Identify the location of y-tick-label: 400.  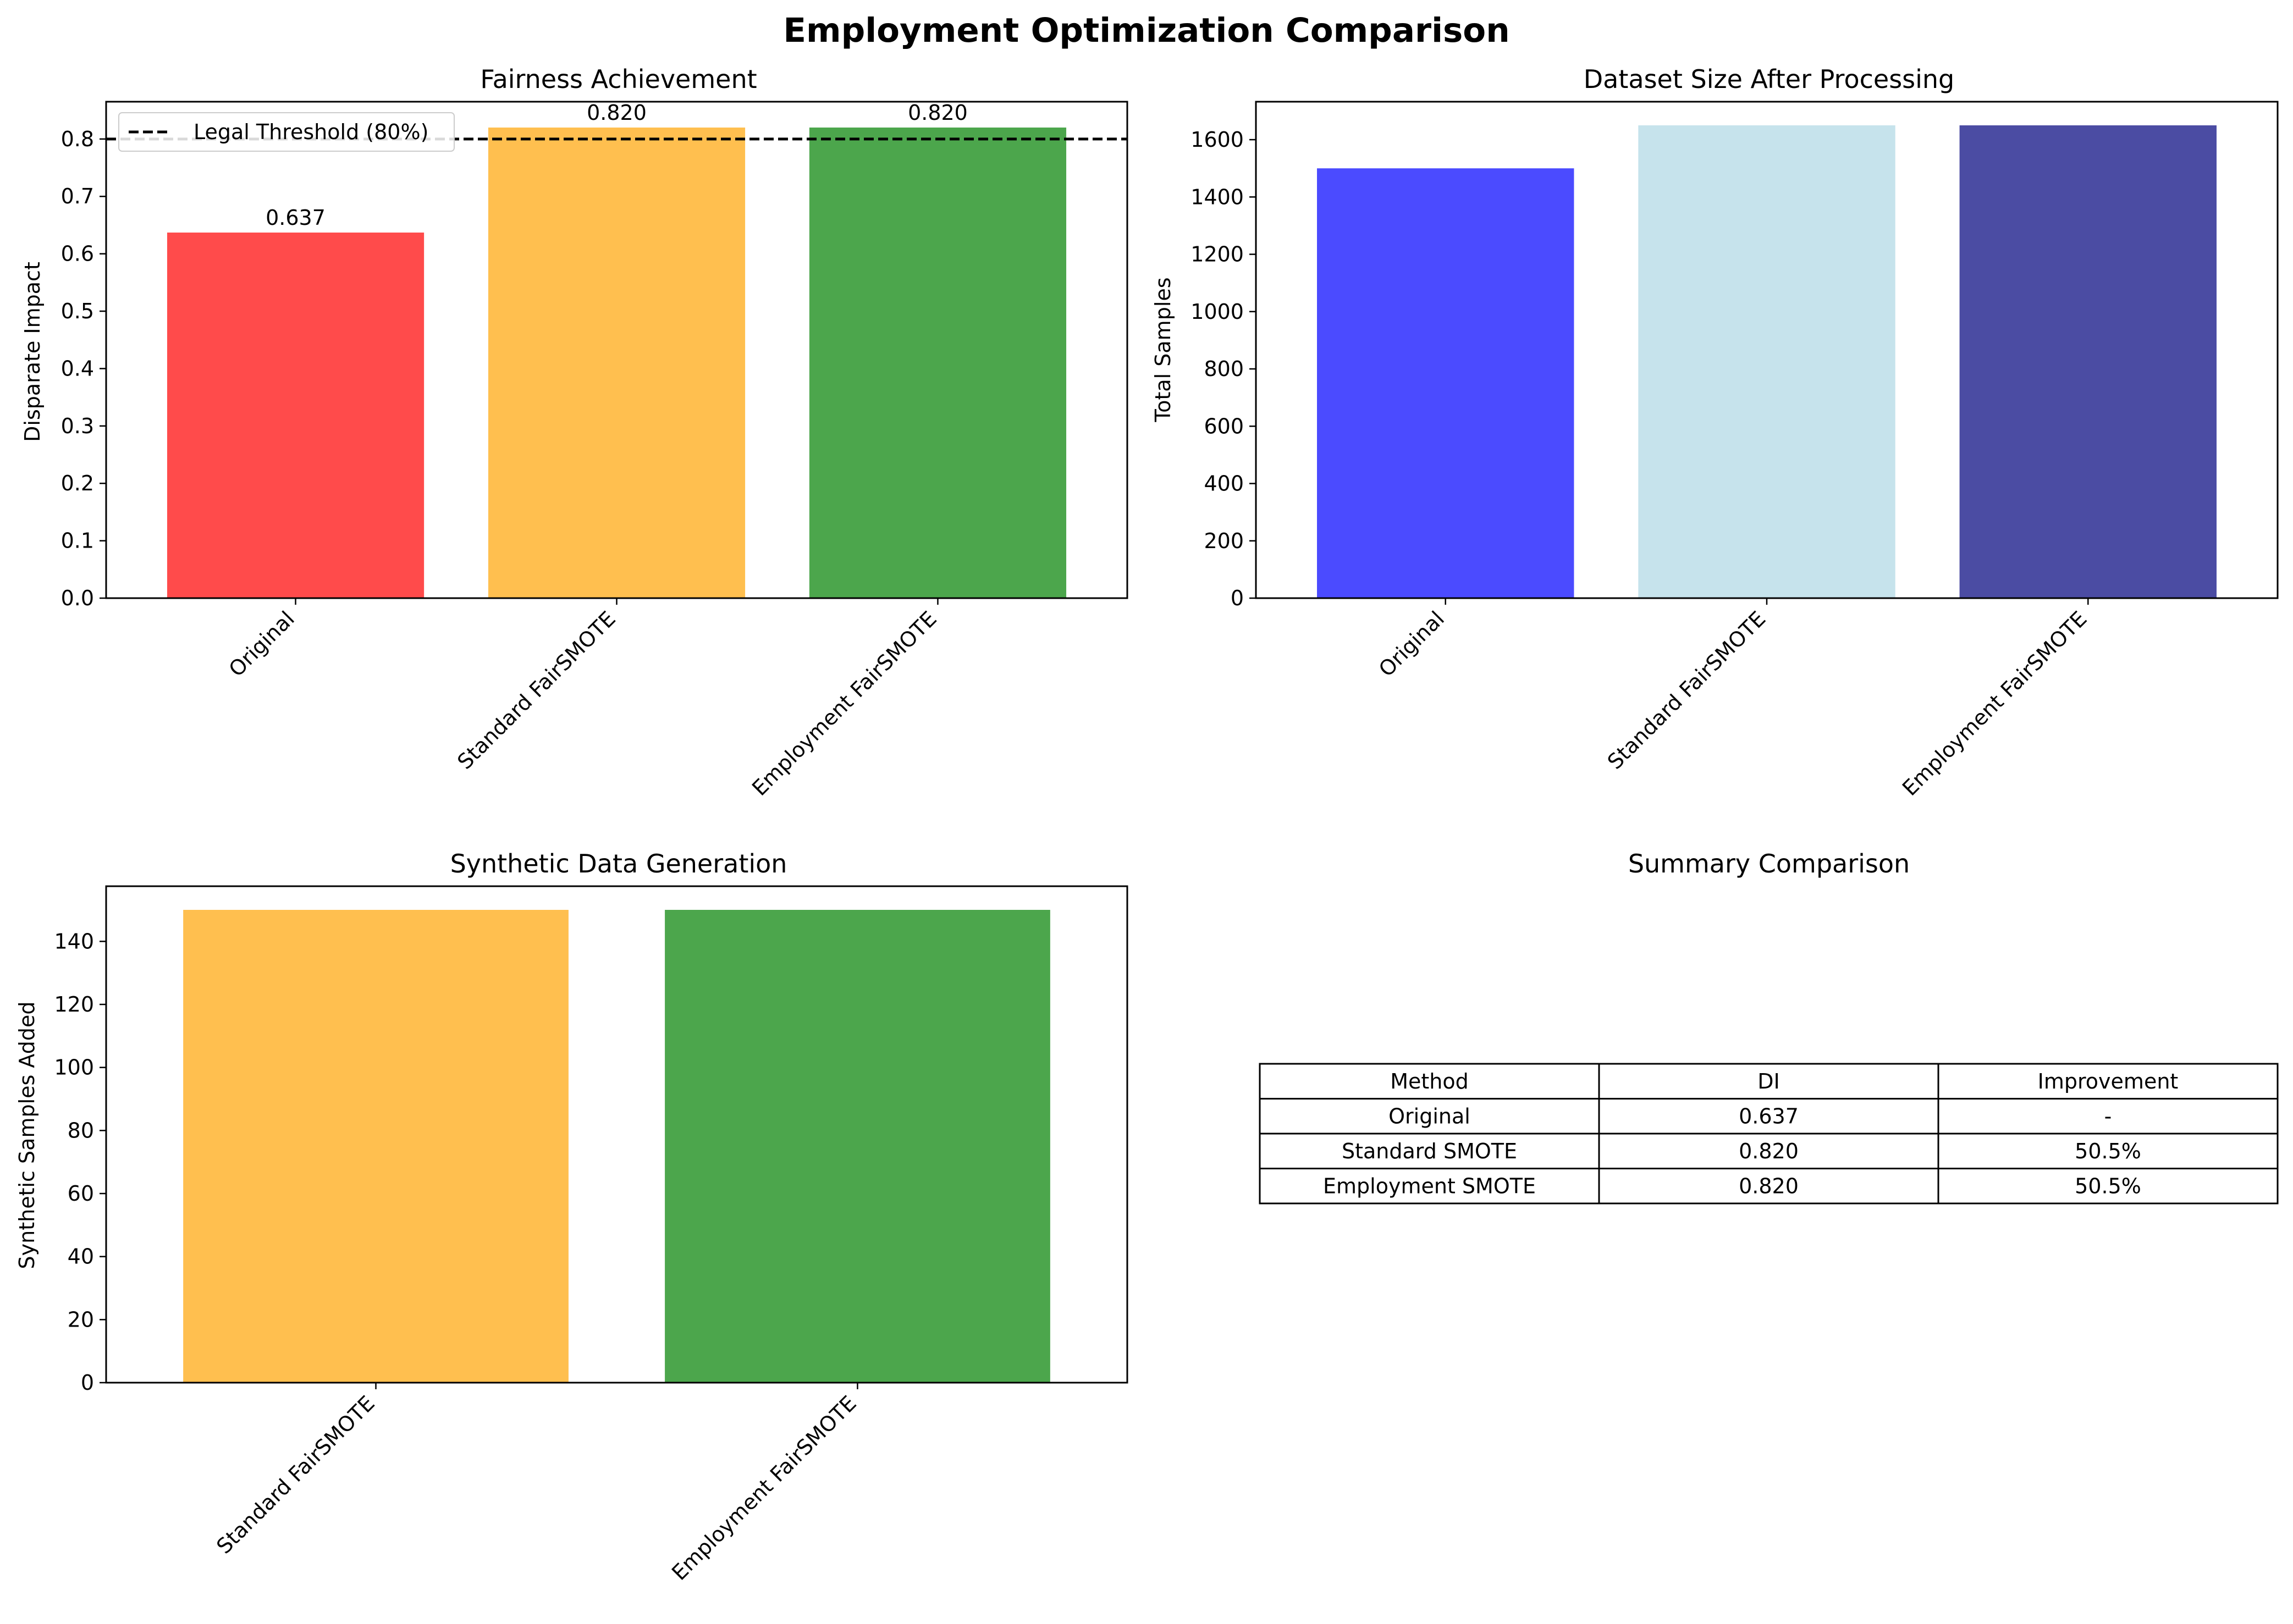
(1224, 484).